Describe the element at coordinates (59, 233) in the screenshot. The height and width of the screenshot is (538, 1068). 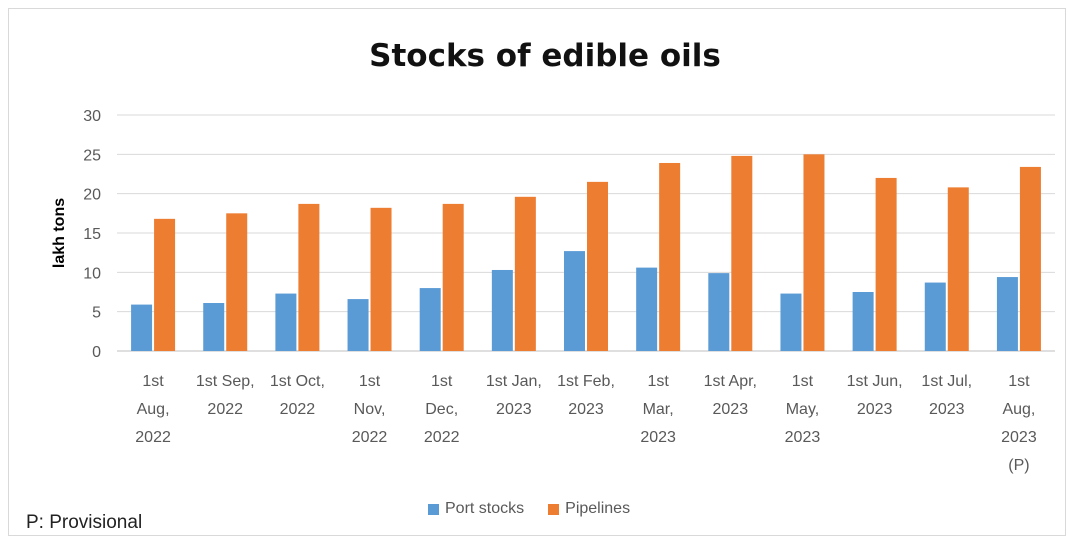
I see `y-axis-label: lakh tons` at that location.